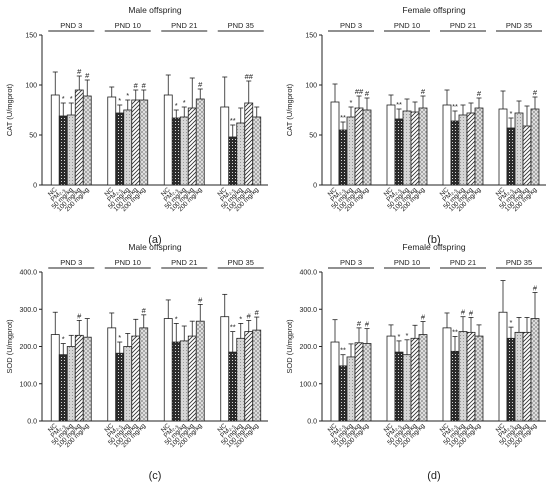 The height and width of the screenshot is (489, 550). I want to click on y-tick-label: 0.0, so click(312, 422).